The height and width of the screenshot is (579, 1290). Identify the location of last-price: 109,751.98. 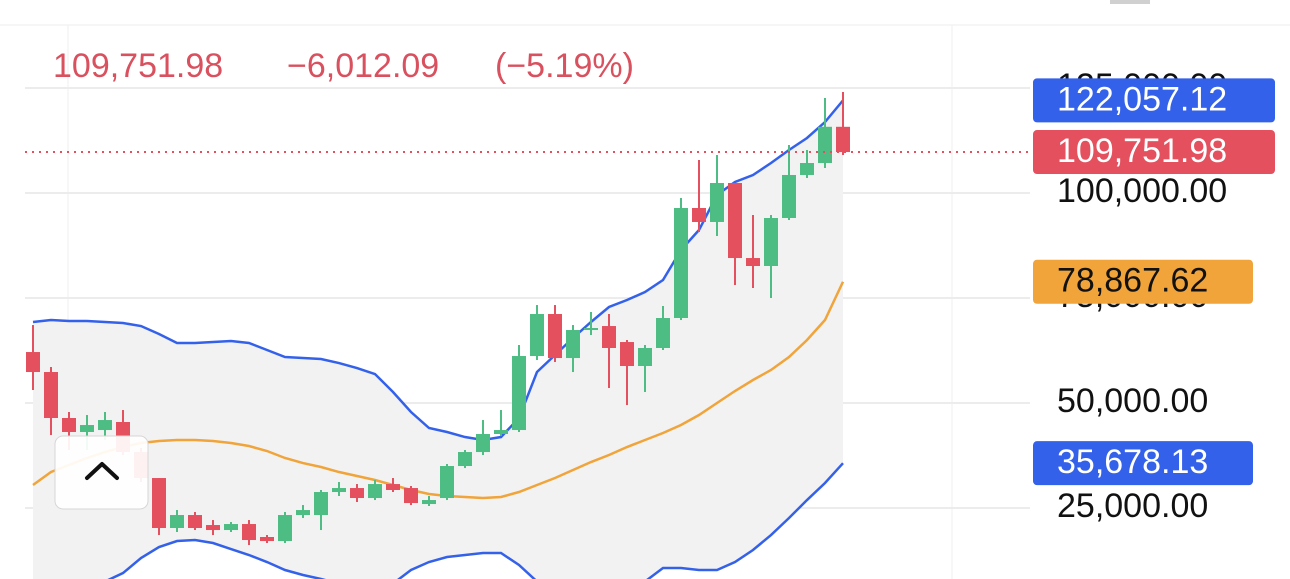
(138, 66).